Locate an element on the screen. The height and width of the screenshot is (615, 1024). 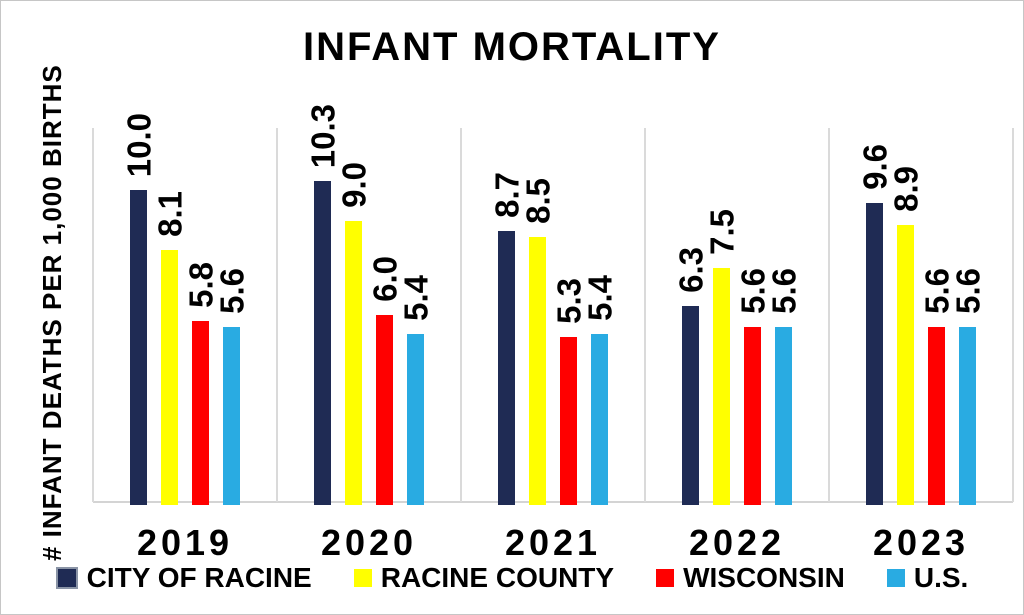
bar-value-label: 10.0 is located at coordinates (138, 144).